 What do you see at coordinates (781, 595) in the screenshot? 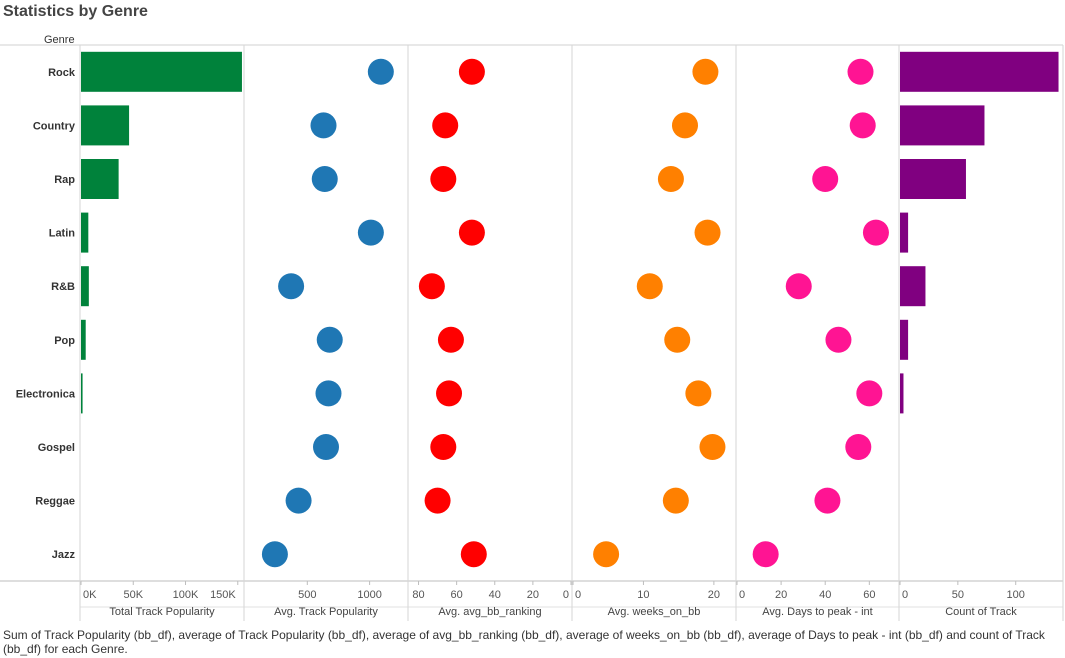
I see `avg_days-tick-label-1: 20` at bounding box center [781, 595].